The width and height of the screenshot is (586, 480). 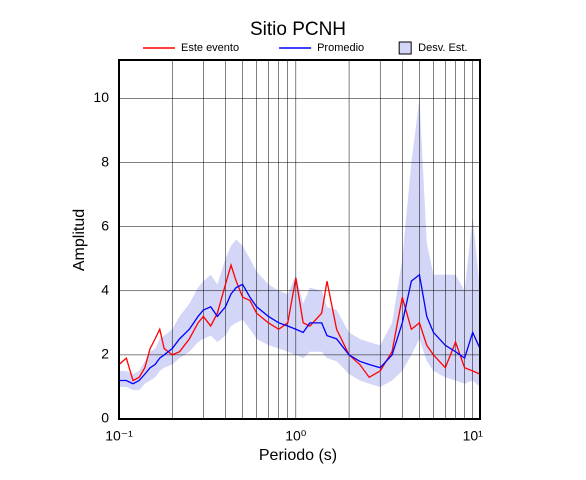 I want to click on y-tick-label: 10, so click(x=101, y=97).